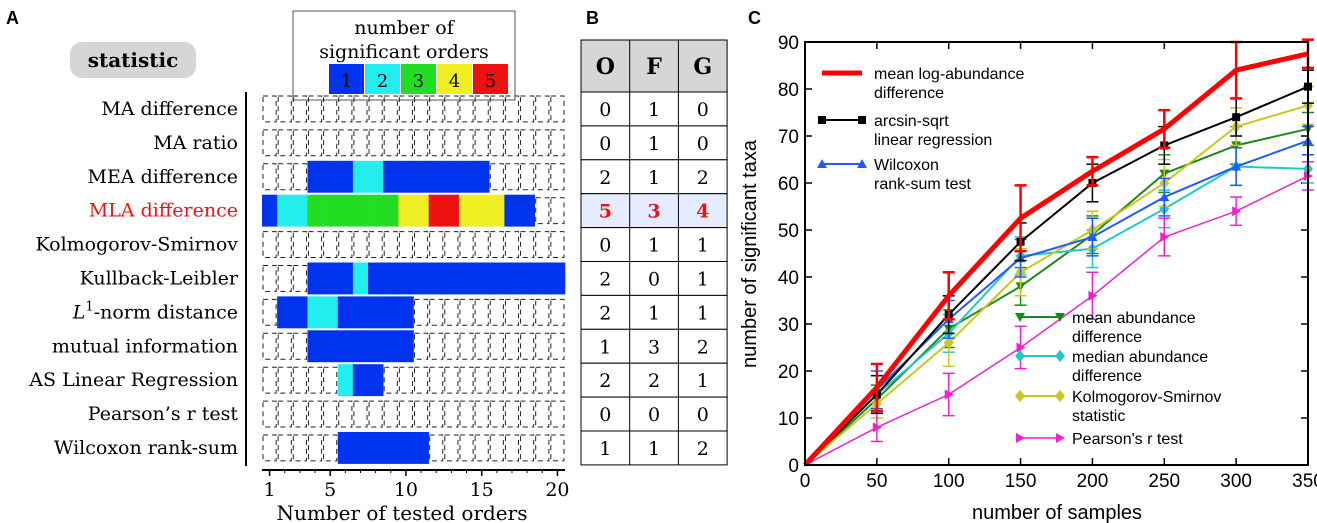 The width and height of the screenshot is (1317, 523). I want to click on legend-marker-wilcoxon, so click(822, 163).